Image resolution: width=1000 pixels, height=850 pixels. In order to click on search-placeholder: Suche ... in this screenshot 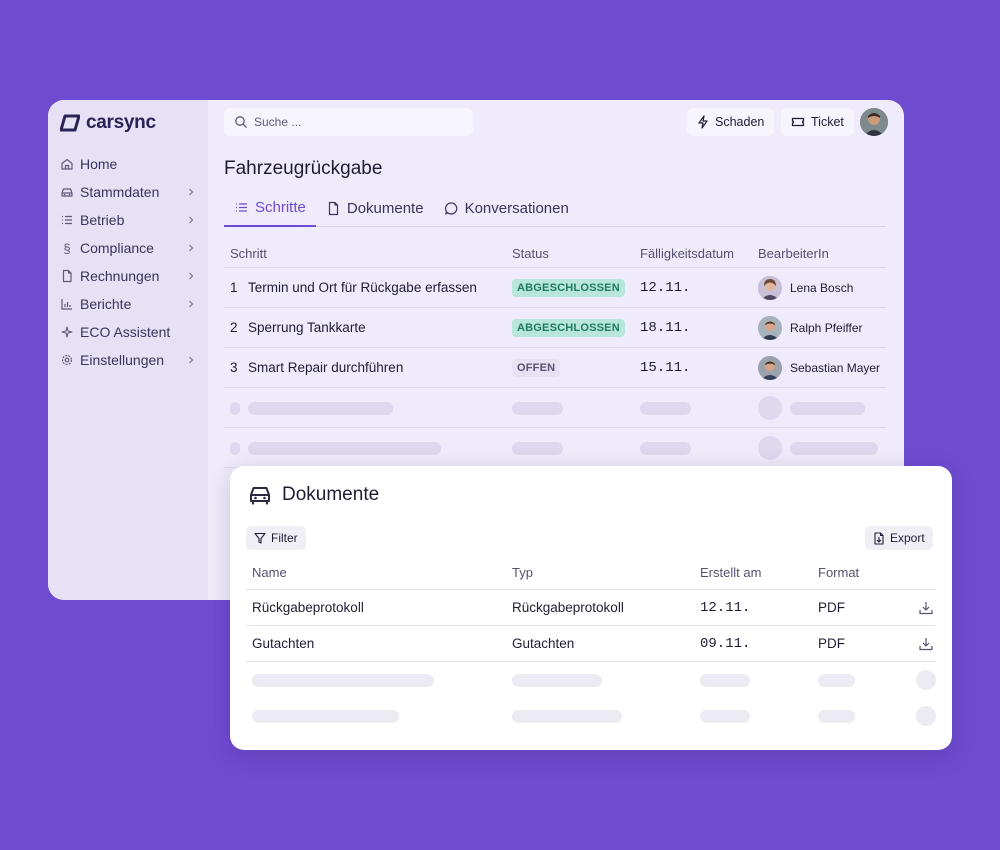, I will do `click(278, 122)`.